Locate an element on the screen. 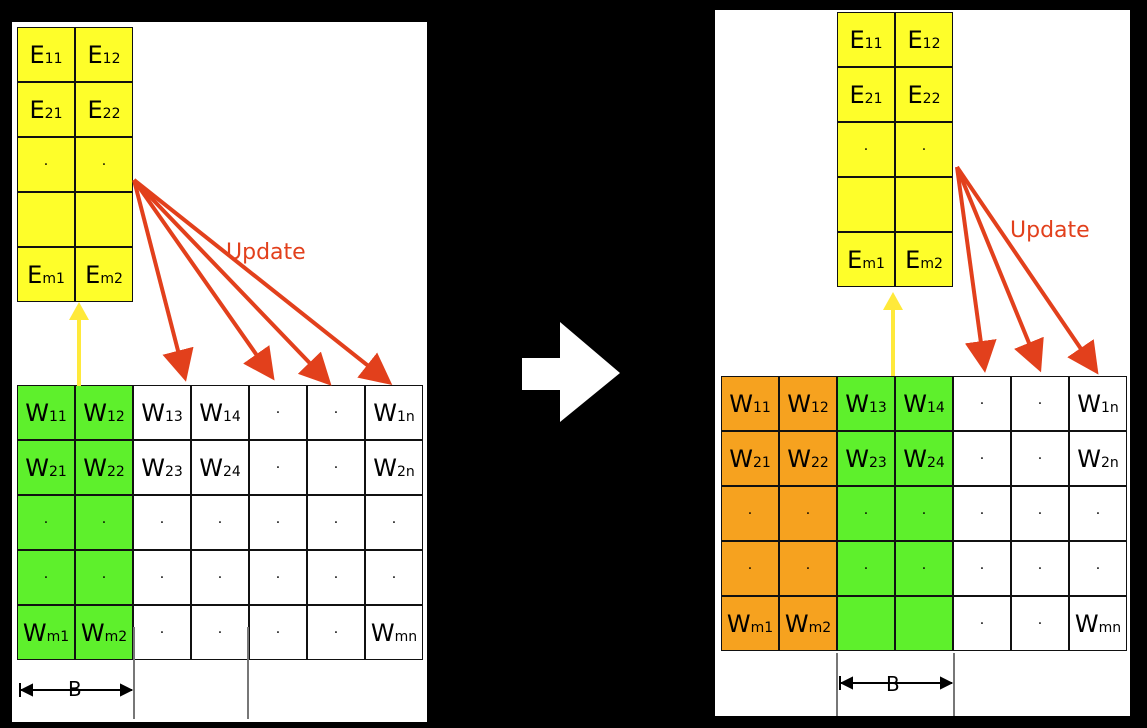  cell-label: Wm2 is located at coordinates (808, 624).